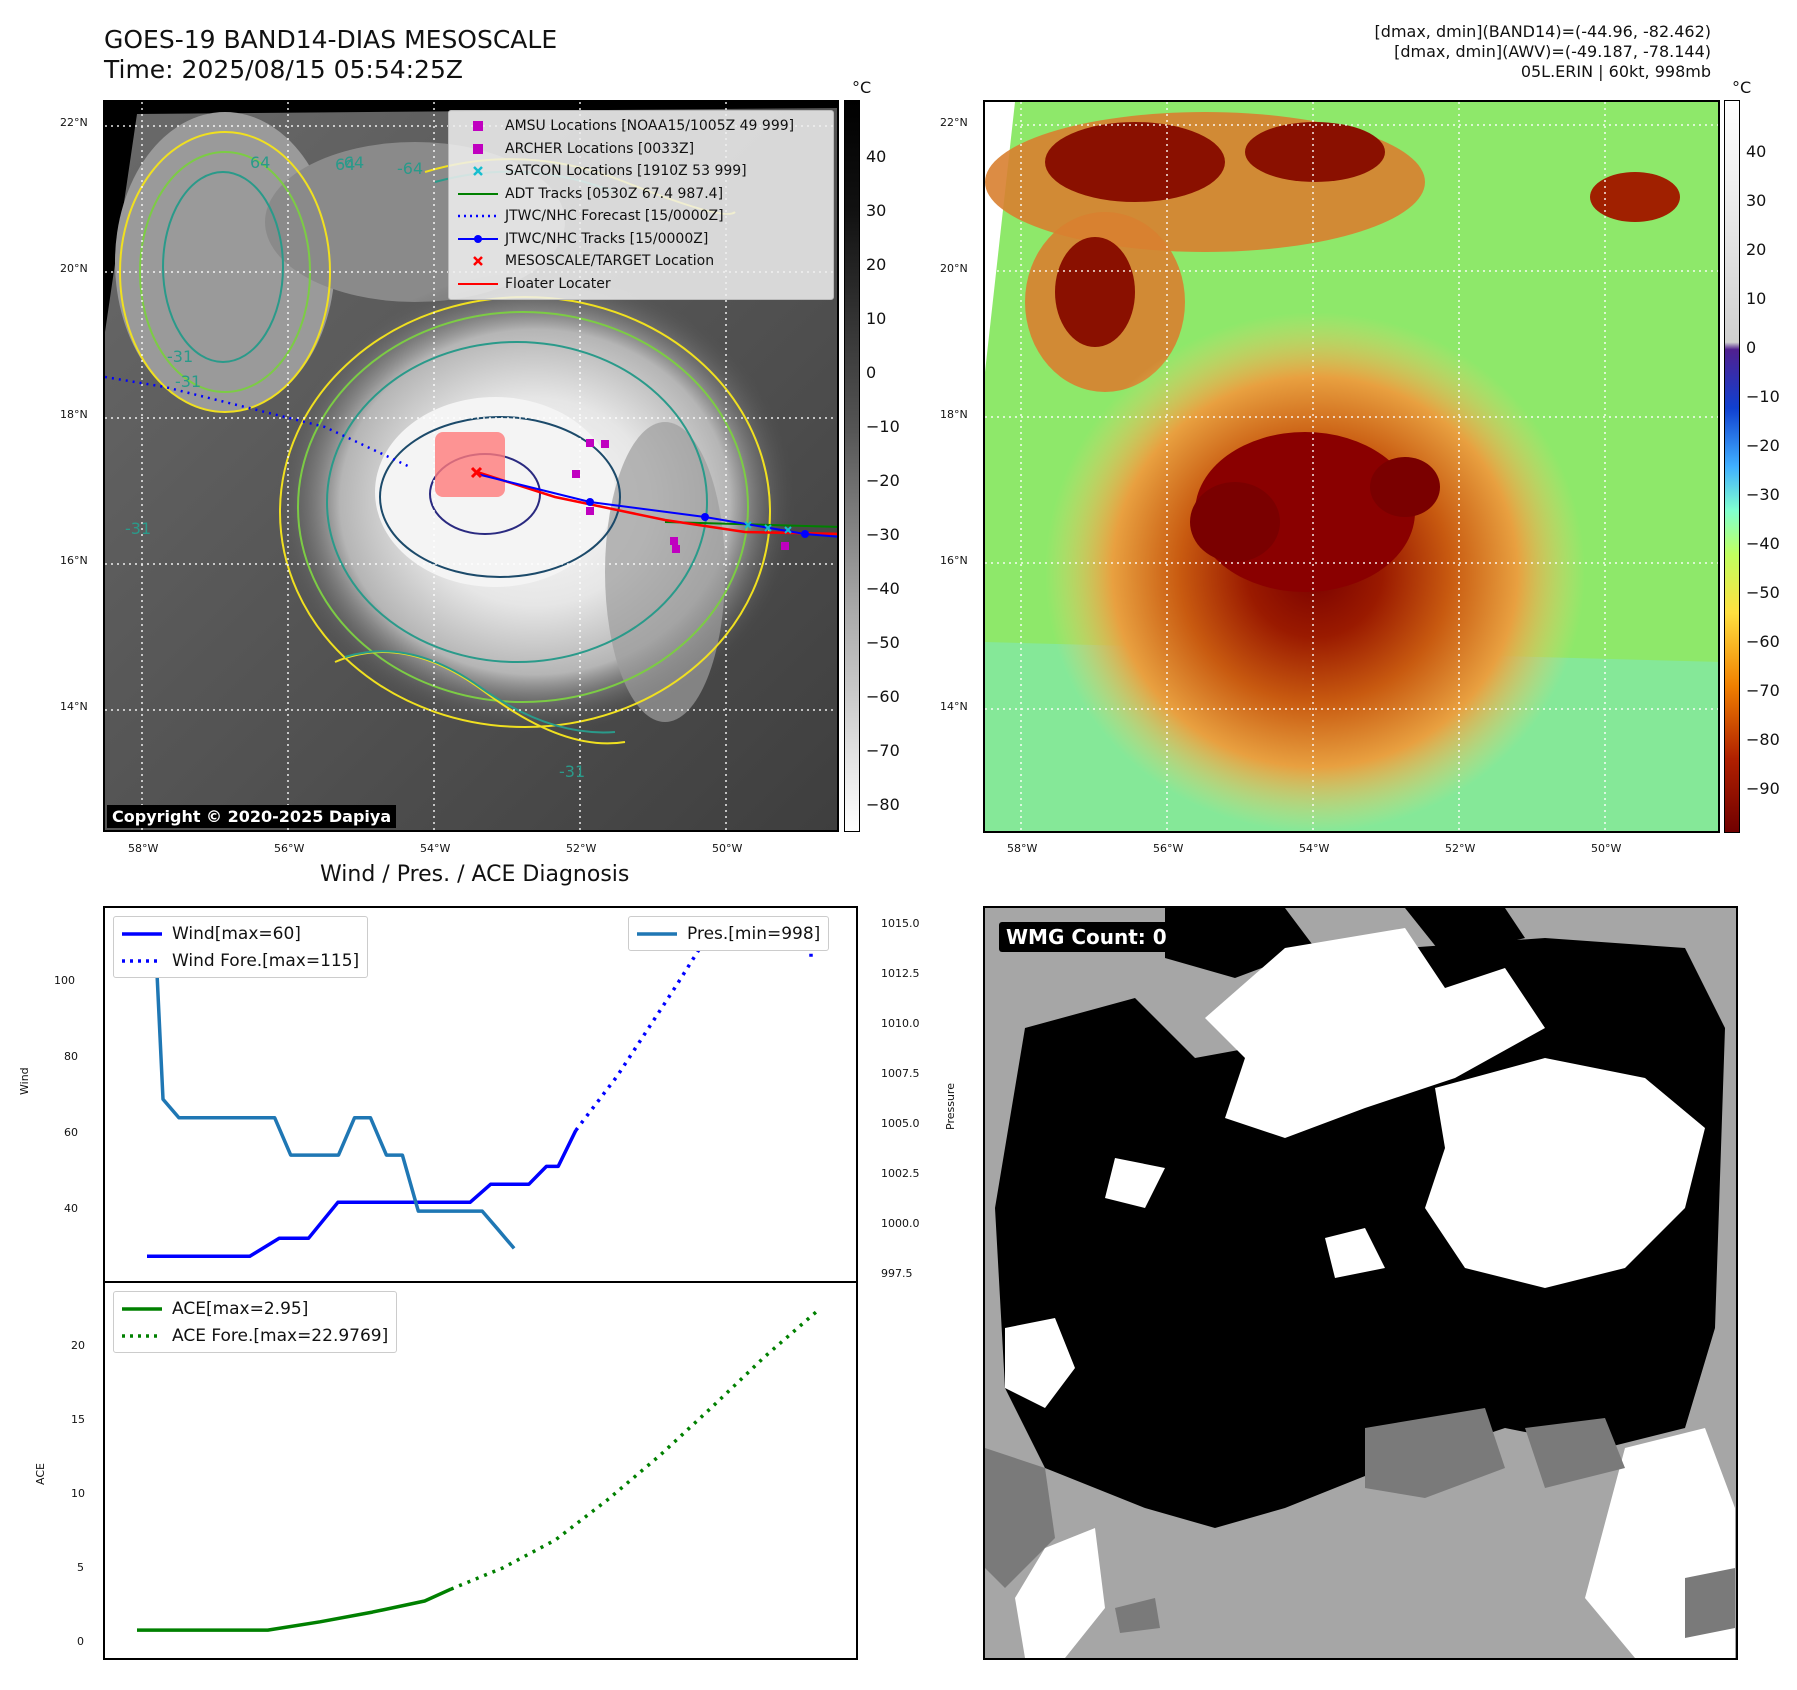  What do you see at coordinates (591, 193) in the screenshot?
I see `legend-item-adt: ADT Tracks [0530Z 67.4 987.4]` at bounding box center [591, 193].